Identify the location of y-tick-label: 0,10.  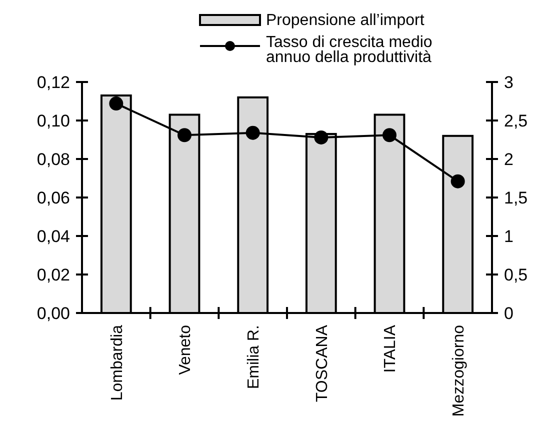
(53, 120).